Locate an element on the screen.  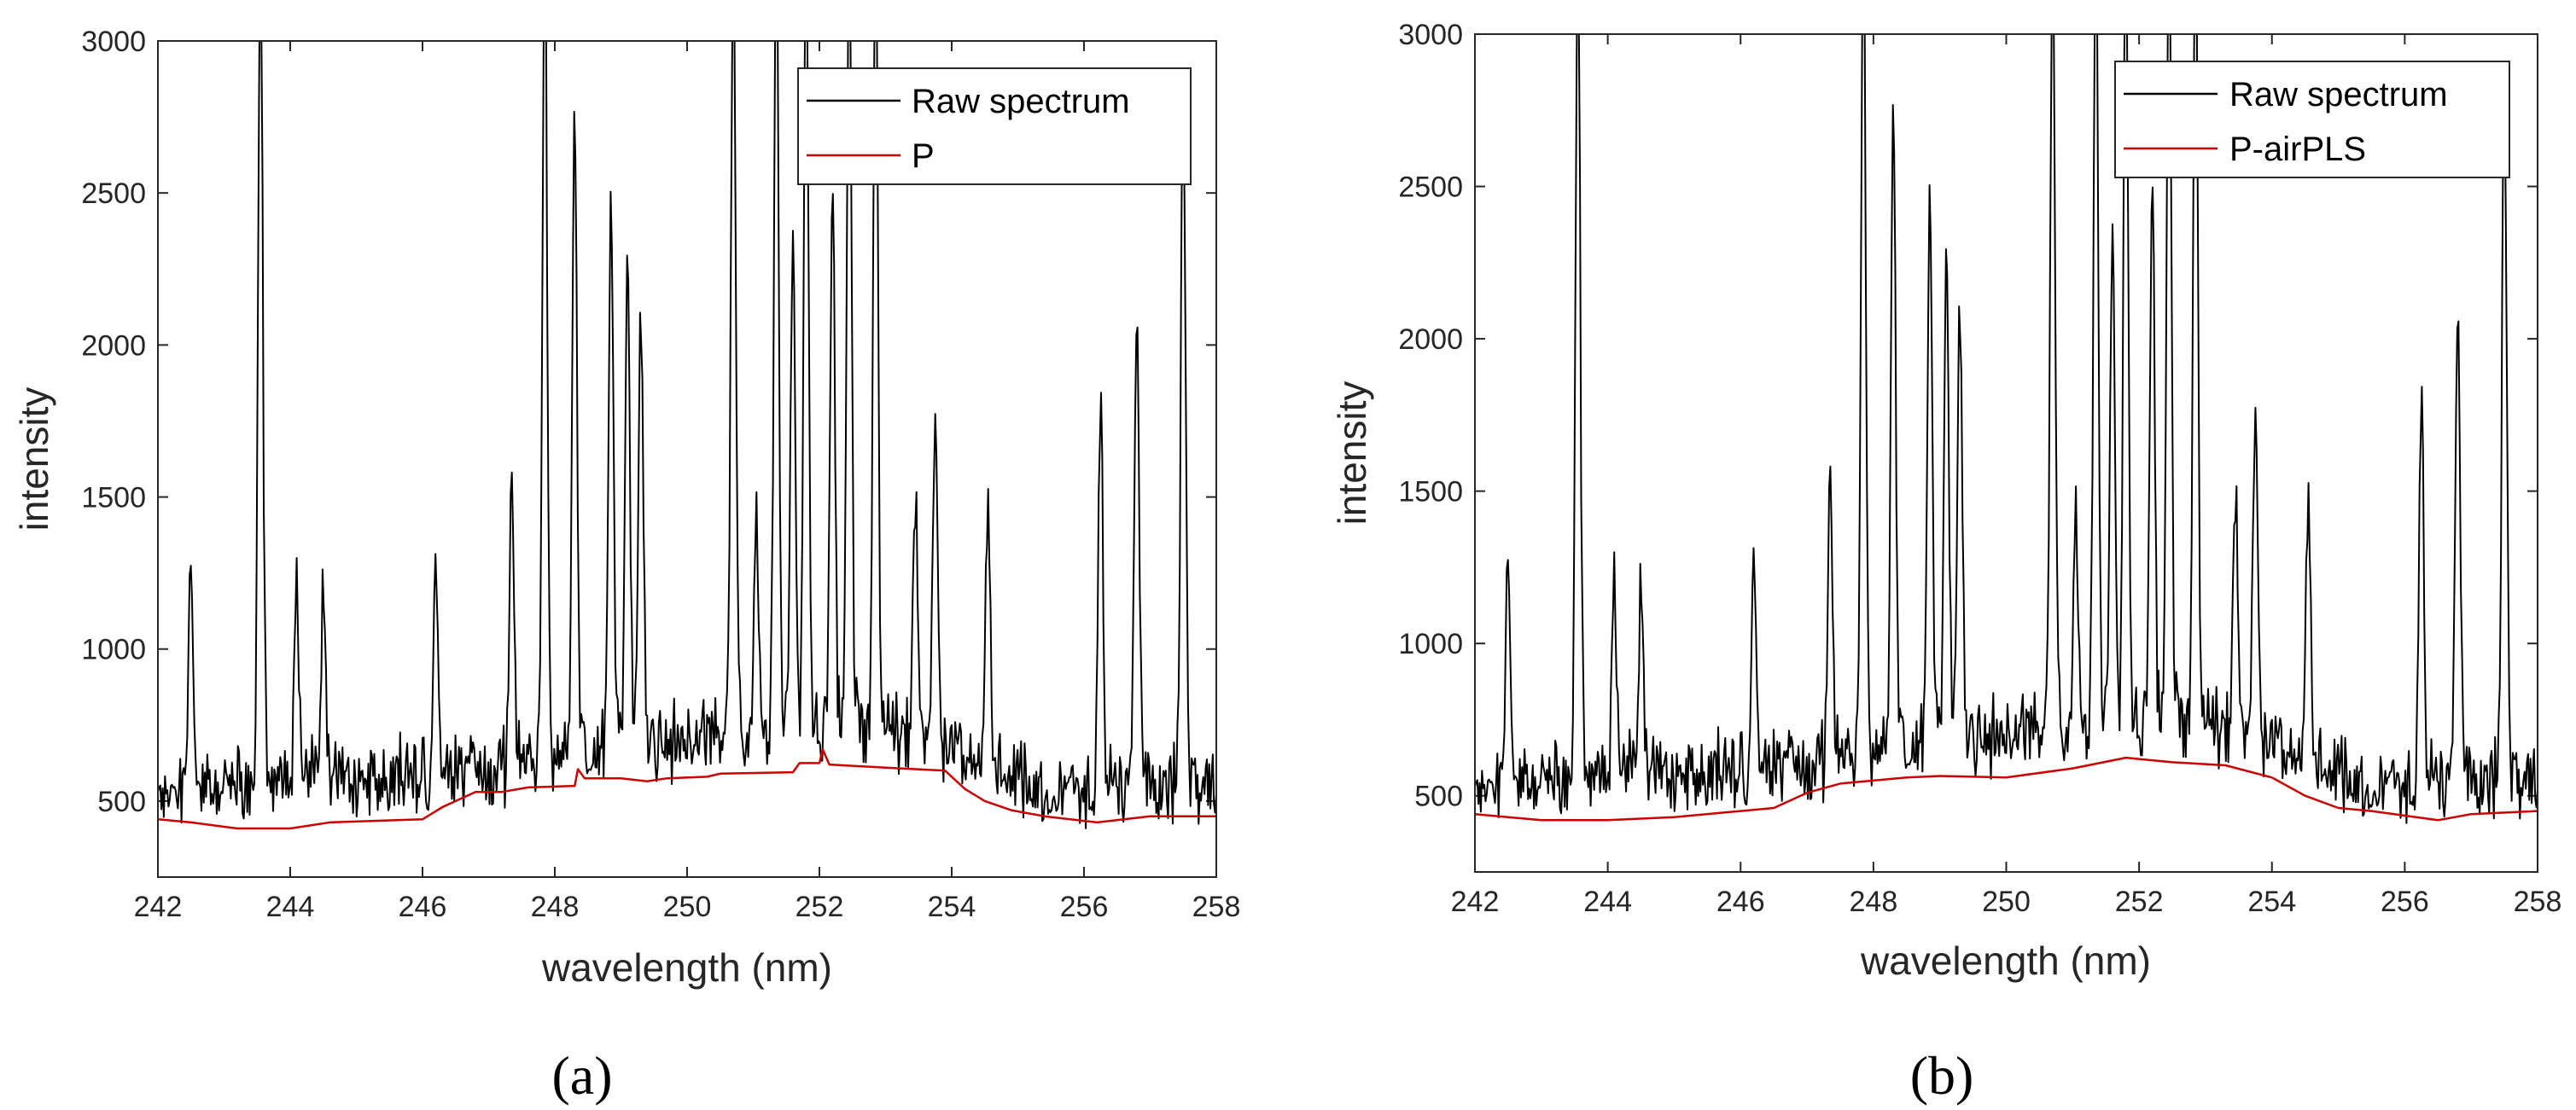
panel-b-series-baseline-line is located at coordinates (2006, 789).